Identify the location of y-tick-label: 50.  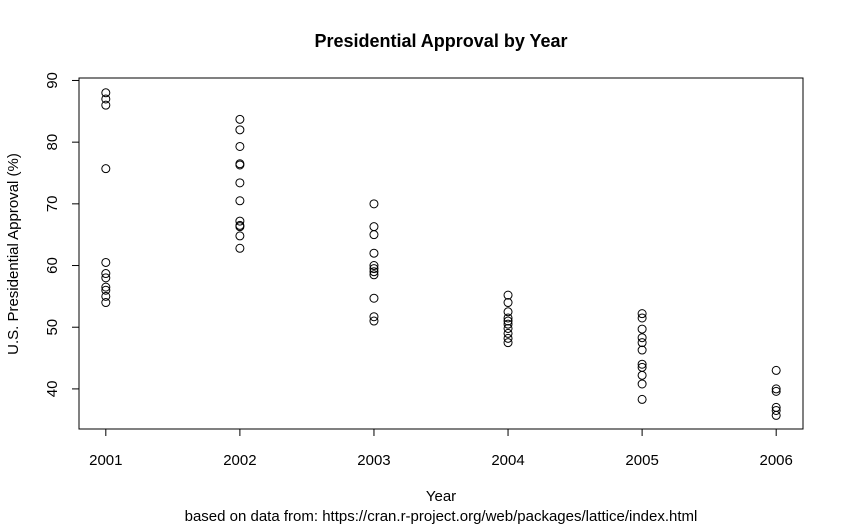
(52, 327).